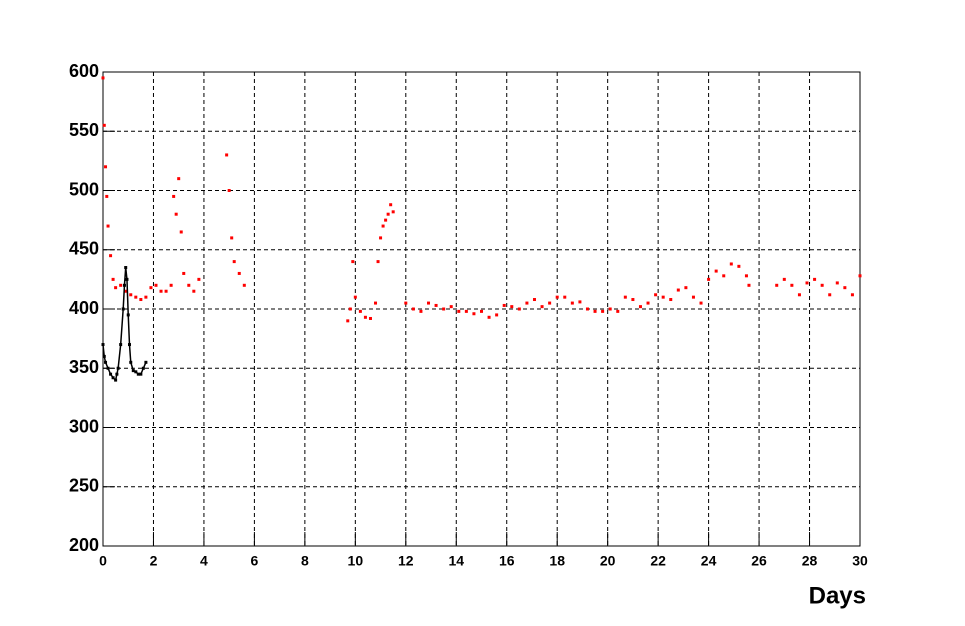  I want to click on x-tick-label: 16, so click(507, 560).